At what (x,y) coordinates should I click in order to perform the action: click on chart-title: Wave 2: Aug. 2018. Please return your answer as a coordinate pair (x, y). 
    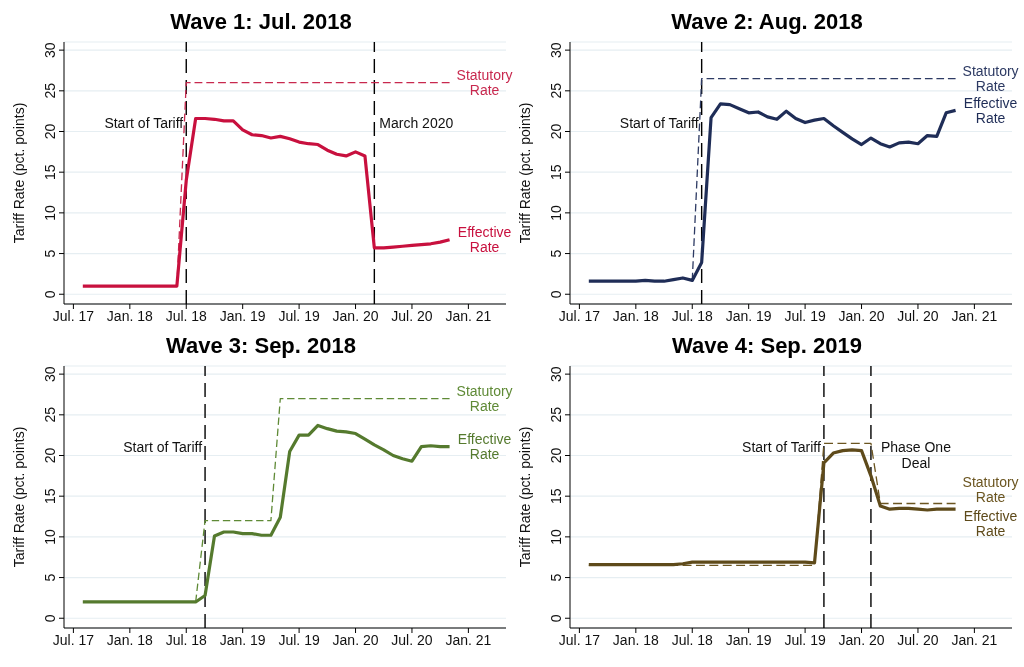
    Looking at the image, I should click on (767, 22).